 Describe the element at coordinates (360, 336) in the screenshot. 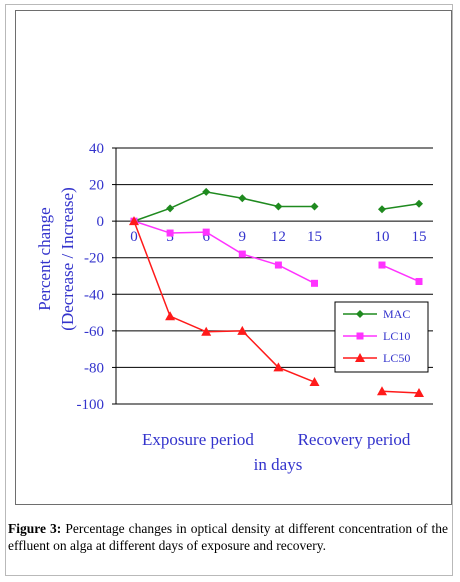

I see `legend-marker-lc10` at that location.